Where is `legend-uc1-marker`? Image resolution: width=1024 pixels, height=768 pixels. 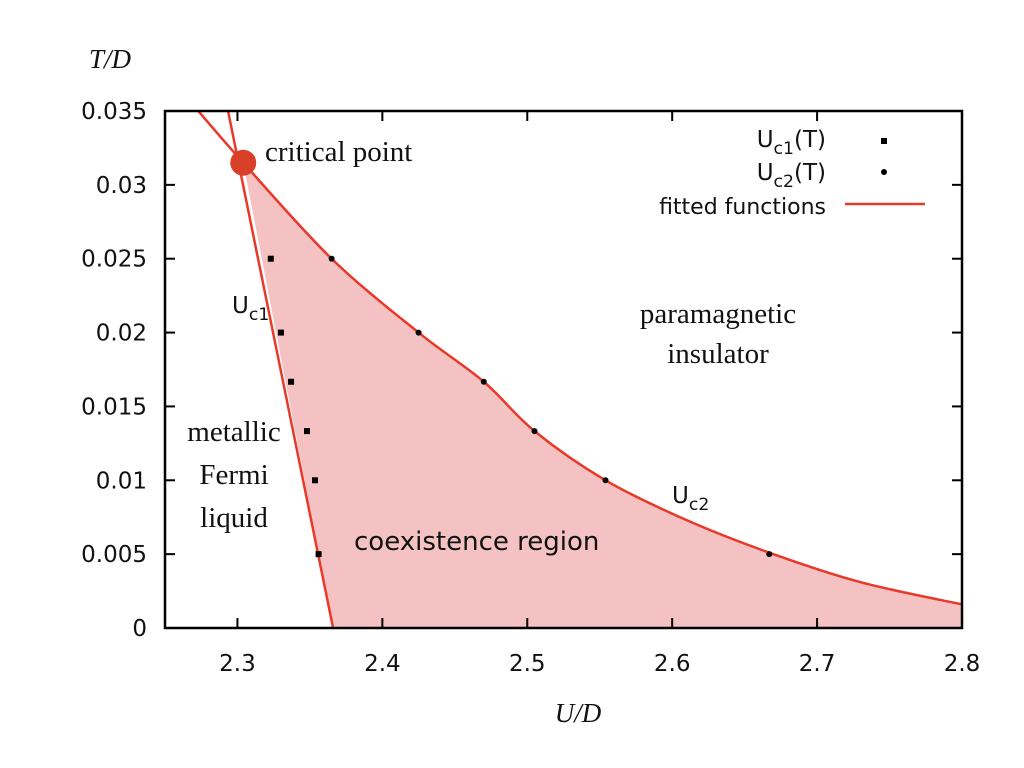 legend-uc1-marker is located at coordinates (884, 141).